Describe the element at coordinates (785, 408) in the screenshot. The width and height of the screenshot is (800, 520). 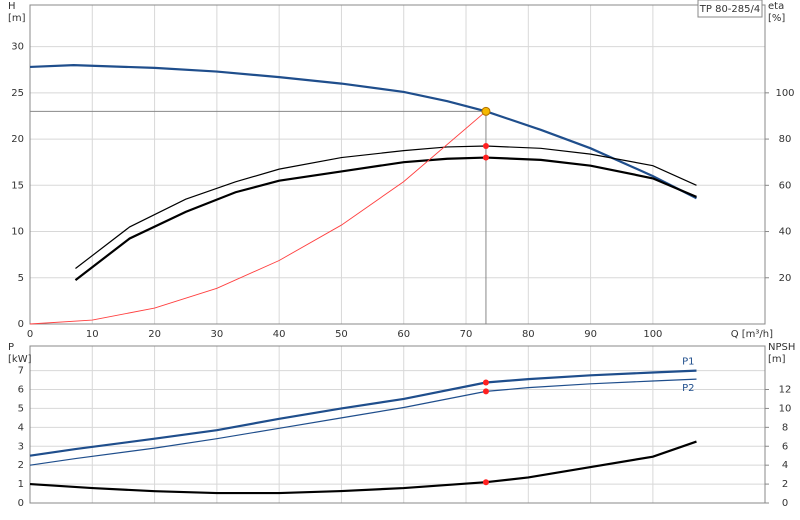
I see `y2-tick-label: 10` at that location.